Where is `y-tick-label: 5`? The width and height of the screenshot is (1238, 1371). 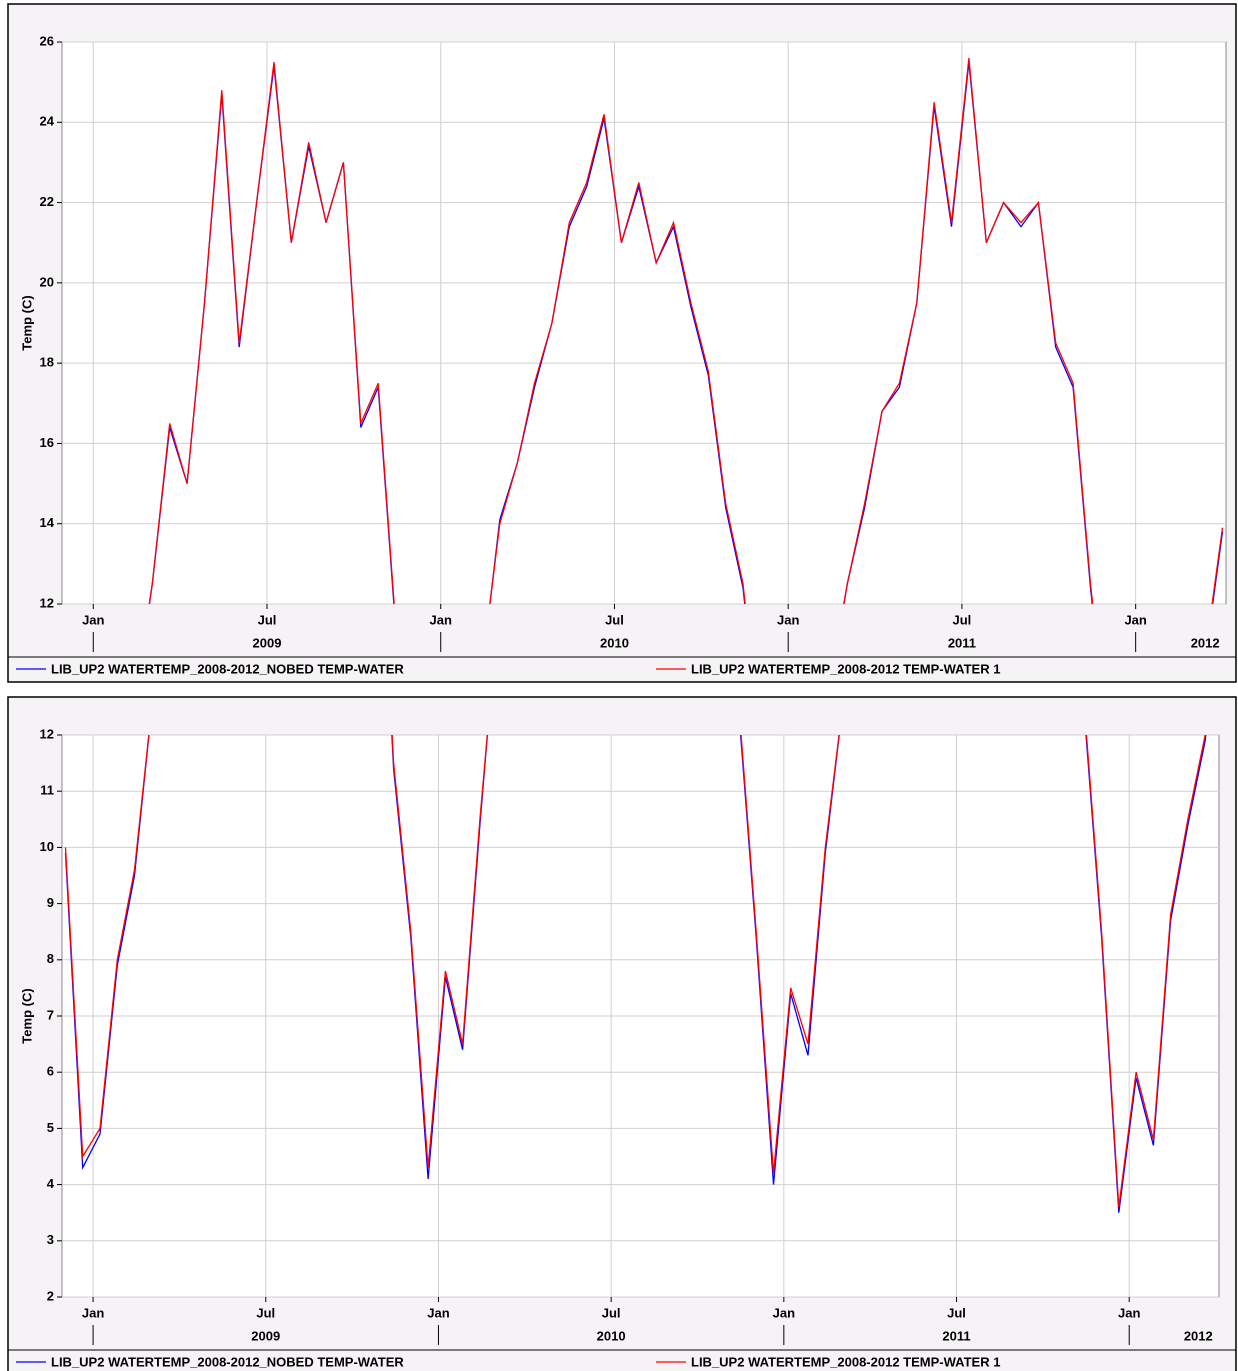
y-tick-label: 5 is located at coordinates (50, 1127).